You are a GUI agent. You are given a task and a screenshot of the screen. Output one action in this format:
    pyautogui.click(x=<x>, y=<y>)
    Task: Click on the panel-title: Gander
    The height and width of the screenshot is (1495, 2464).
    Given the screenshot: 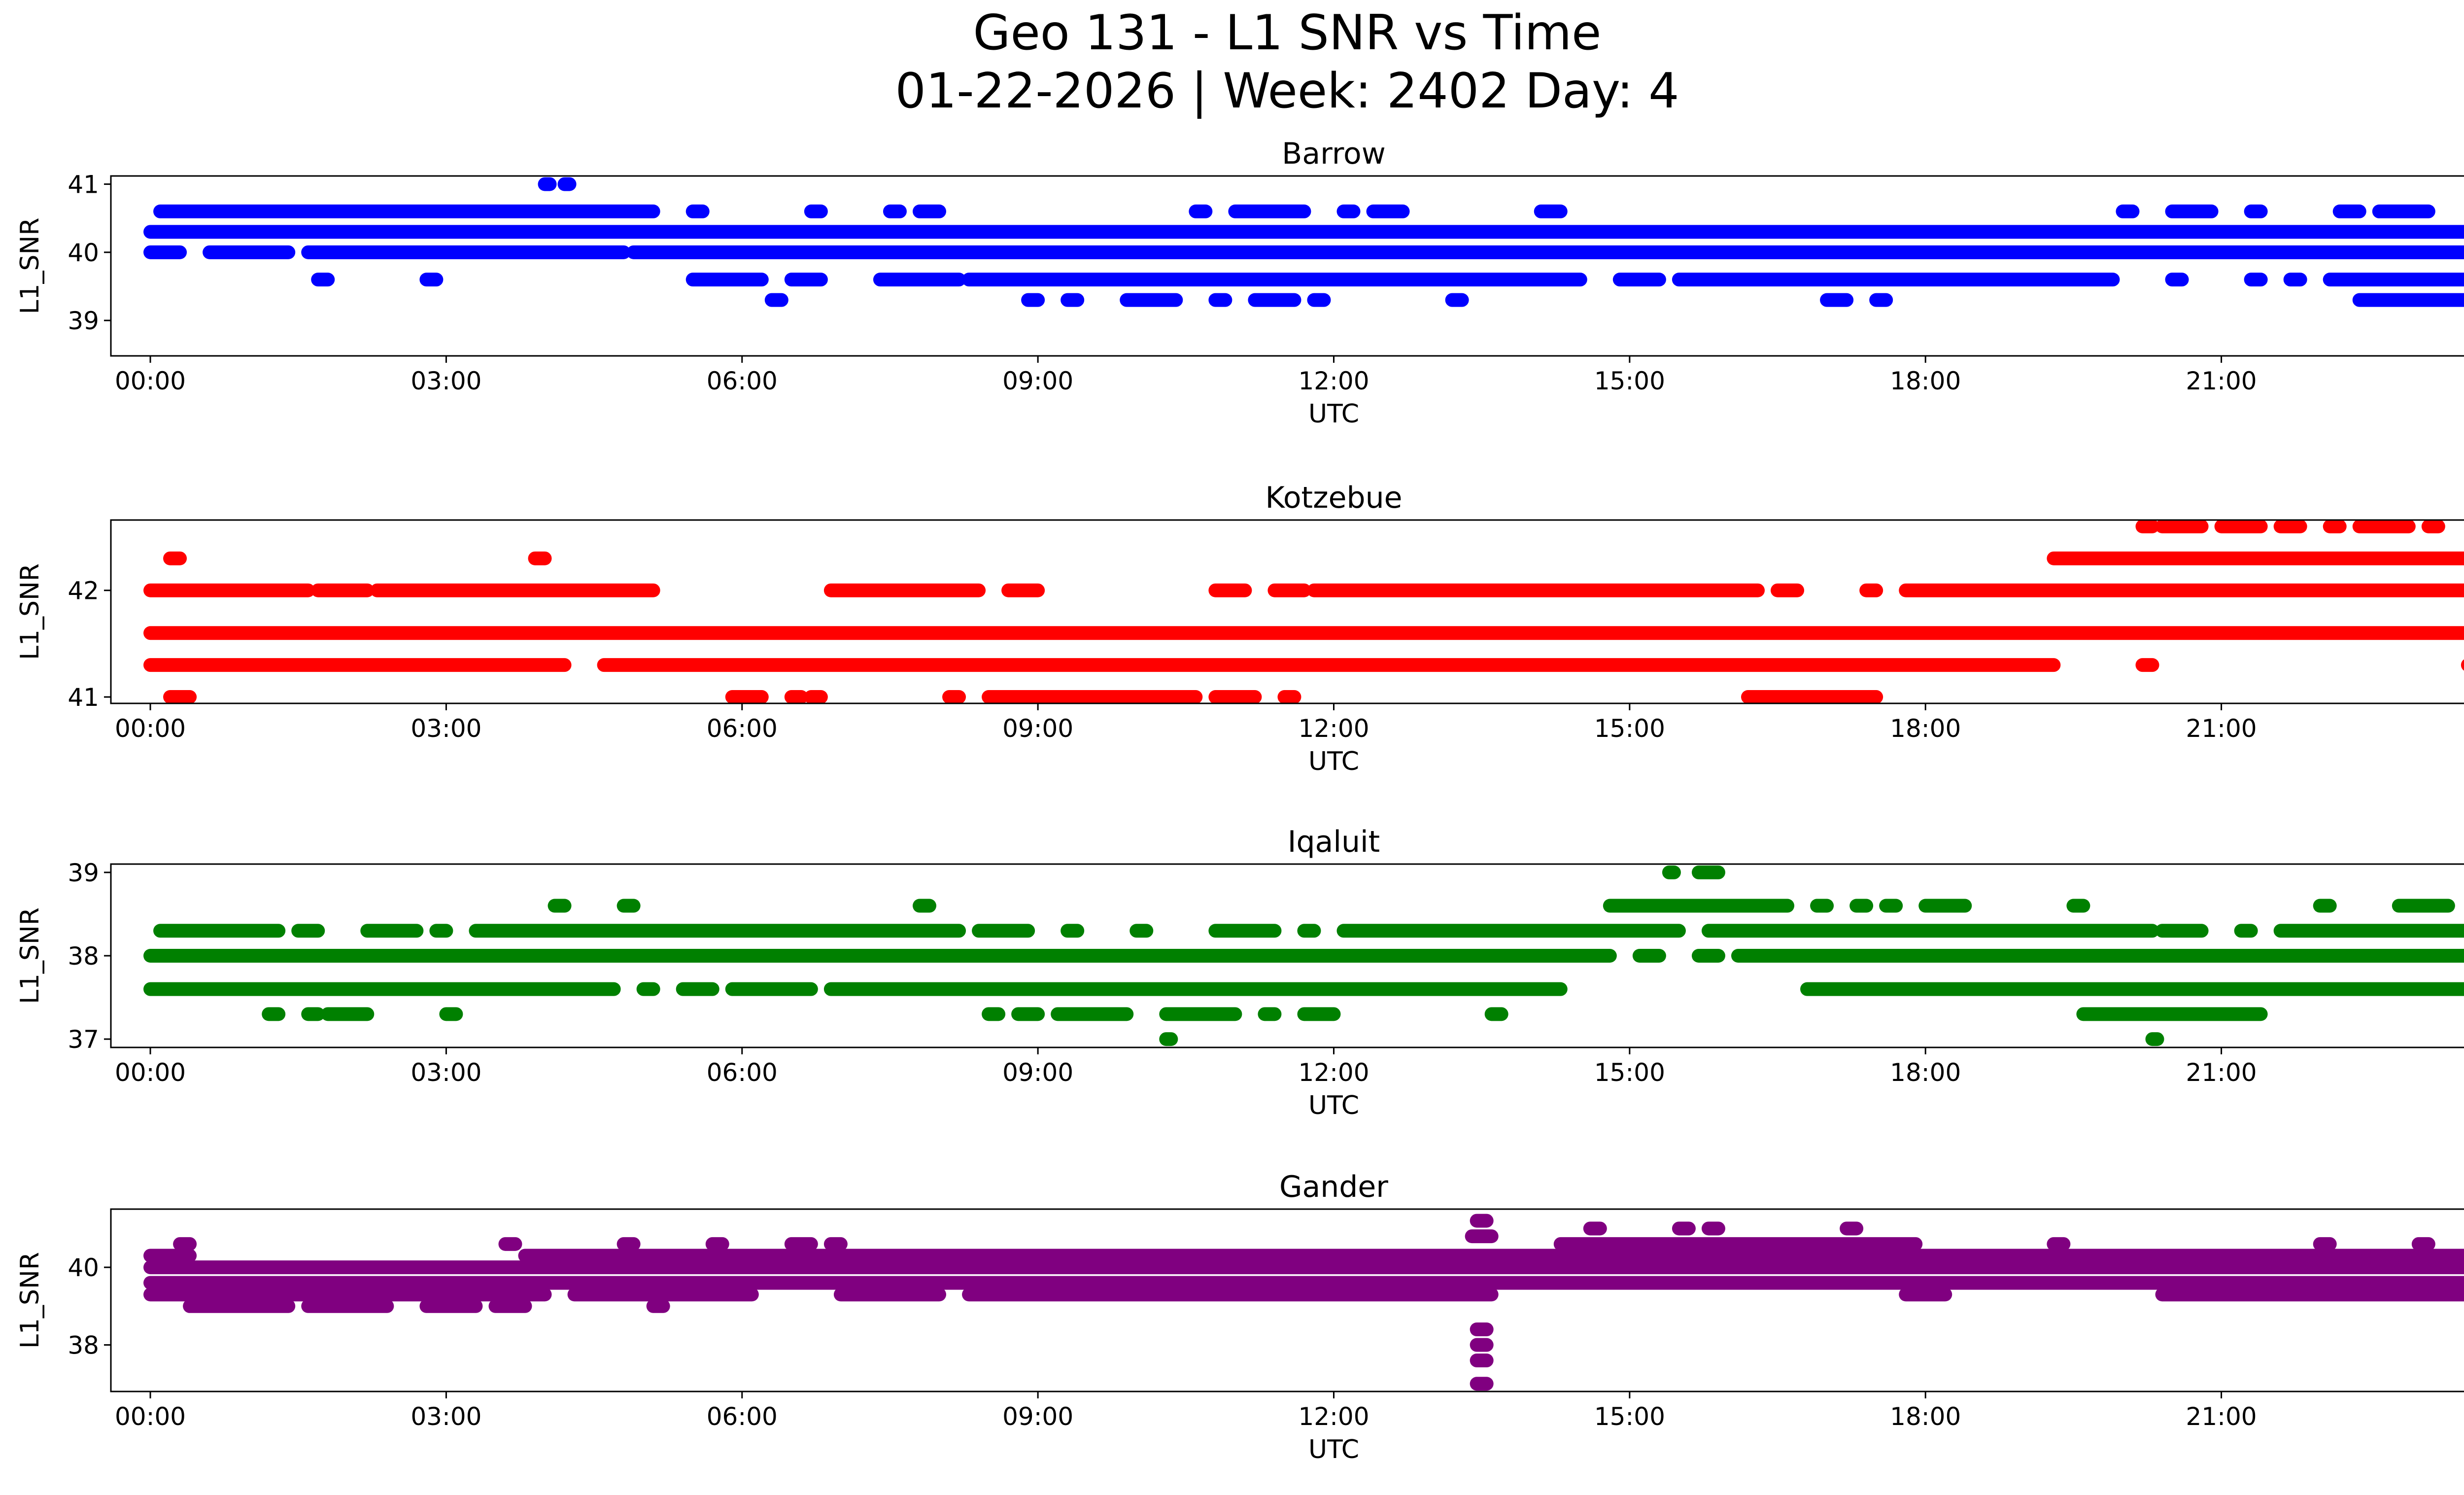 What is the action you would take?
    pyautogui.click(x=1333, y=1187)
    